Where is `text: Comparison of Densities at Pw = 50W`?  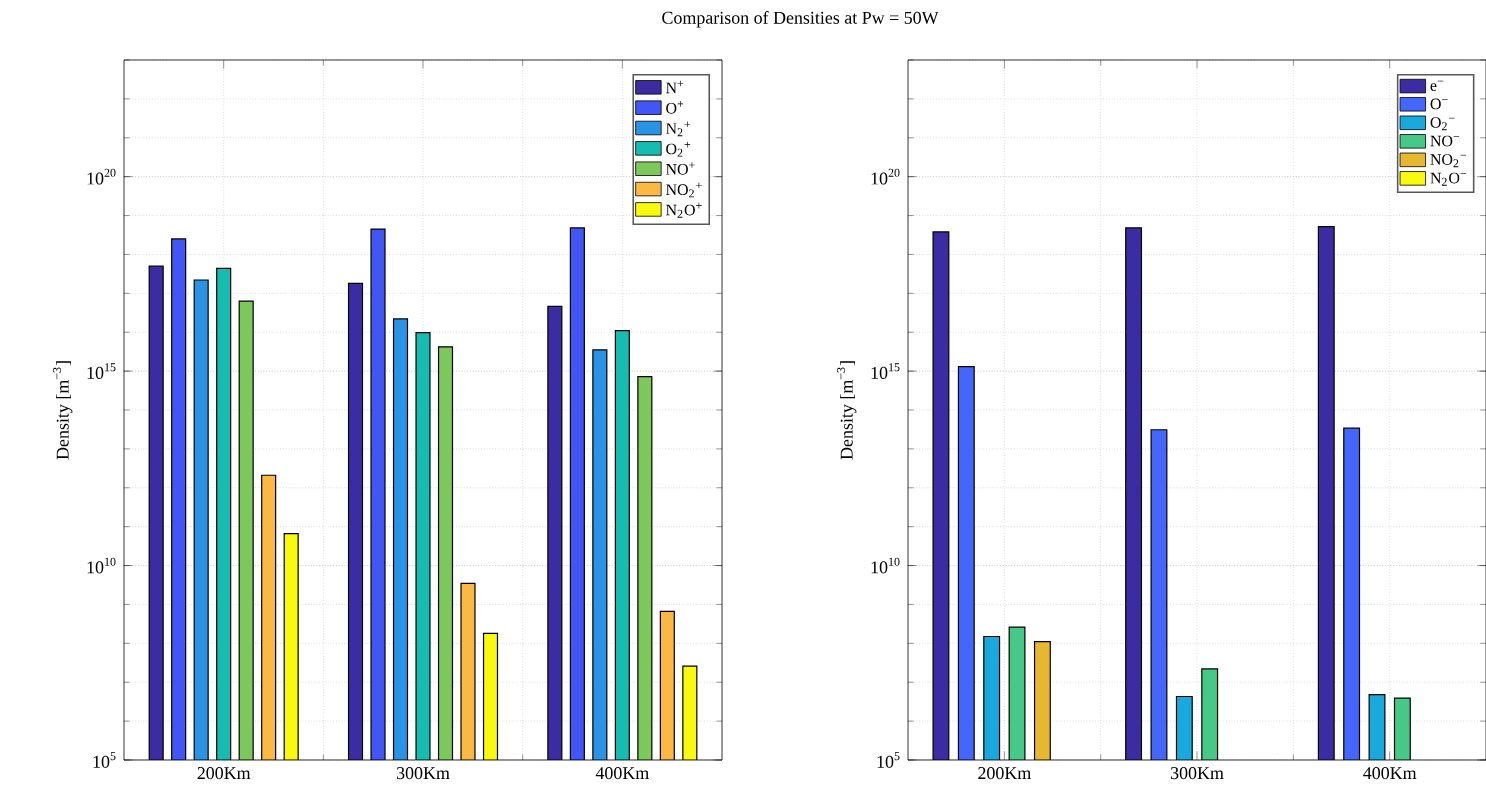
text: Comparison of Densities at Pw = 50W is located at coordinates (800, 19).